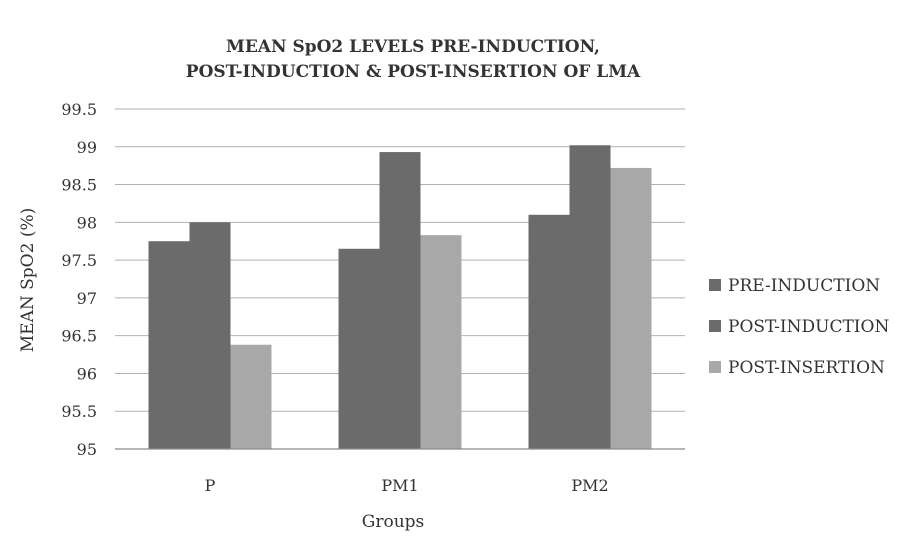  What do you see at coordinates (413, 72) in the screenshot?
I see `chart-title-line-2: POST-INDUCTION & POST-INSERTION OF LMA` at bounding box center [413, 72].